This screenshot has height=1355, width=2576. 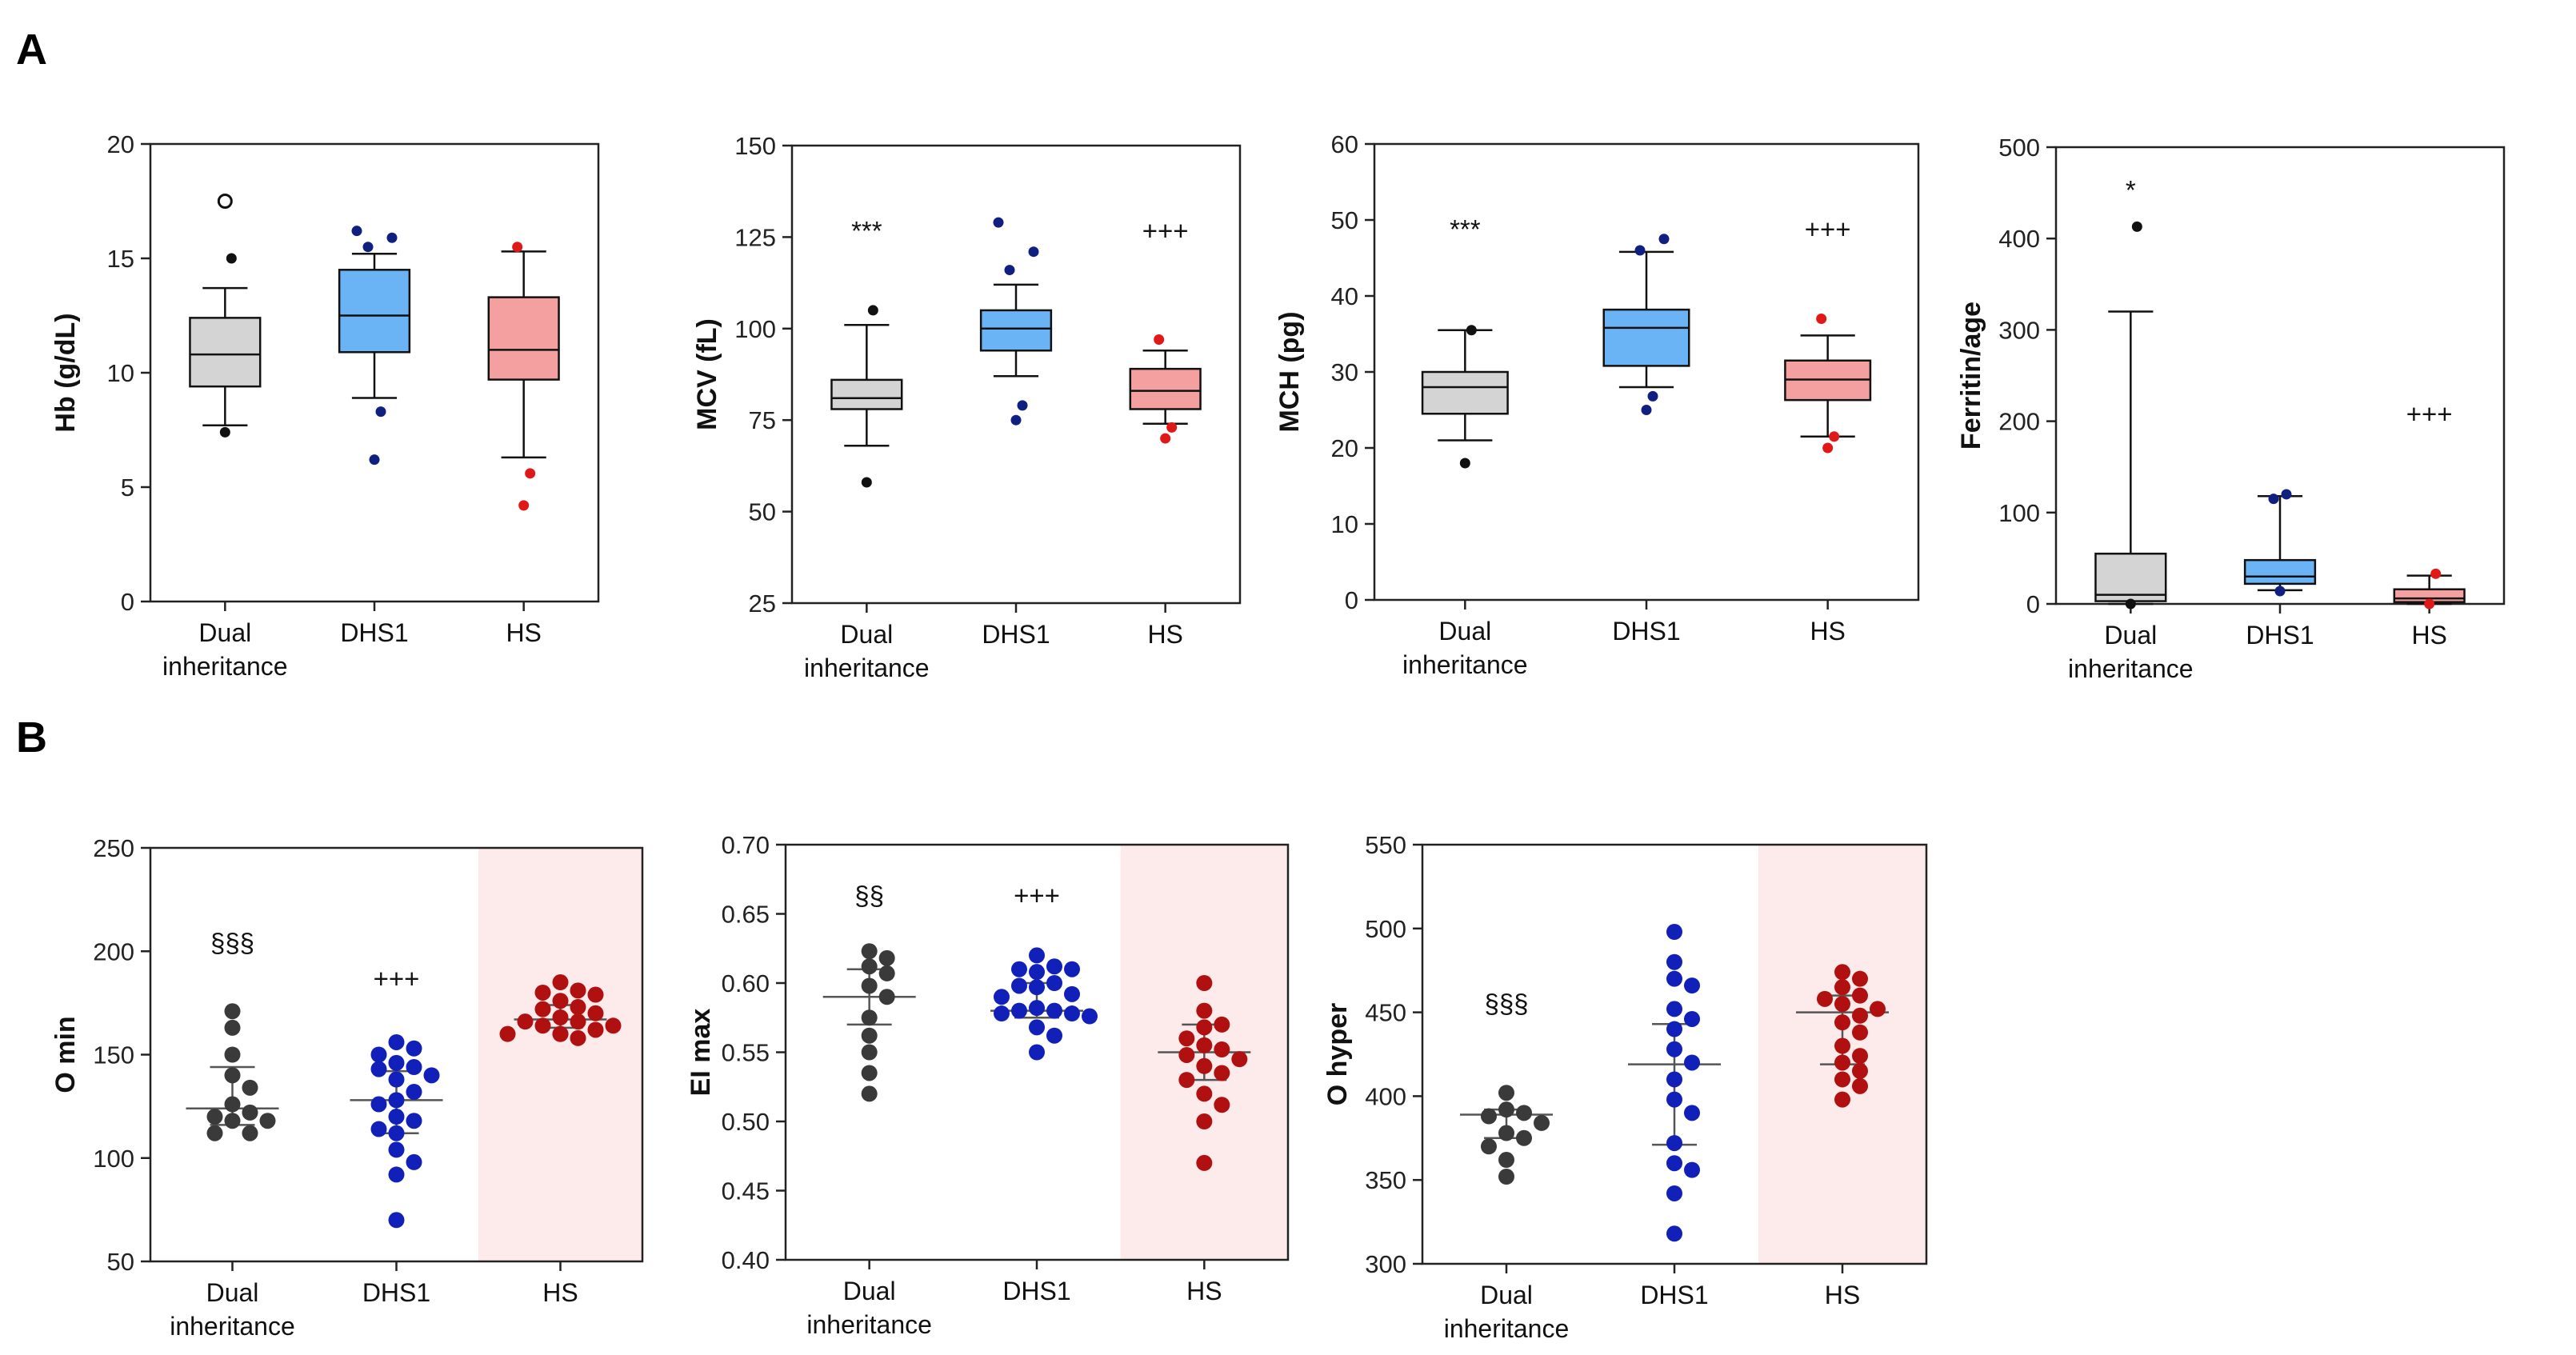 What do you see at coordinates (31, 737) in the screenshot?
I see `panel-label-b: B` at bounding box center [31, 737].